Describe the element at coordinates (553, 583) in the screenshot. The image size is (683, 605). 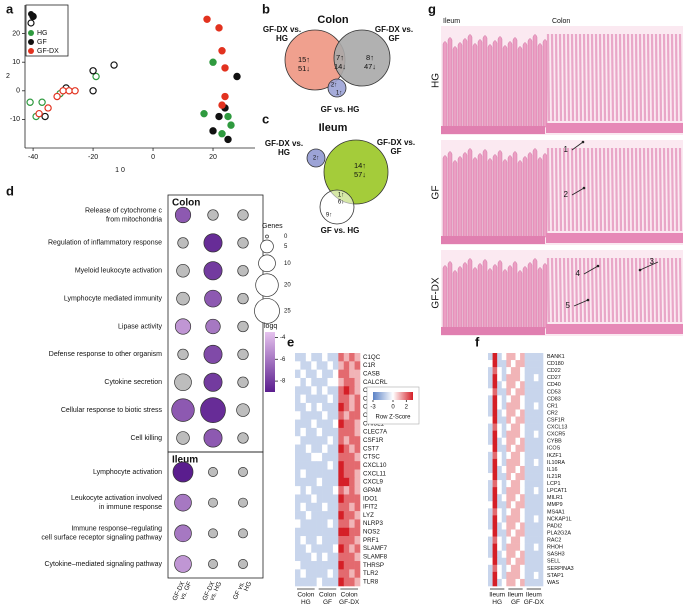
I see `gene-label: WAS` at that location.